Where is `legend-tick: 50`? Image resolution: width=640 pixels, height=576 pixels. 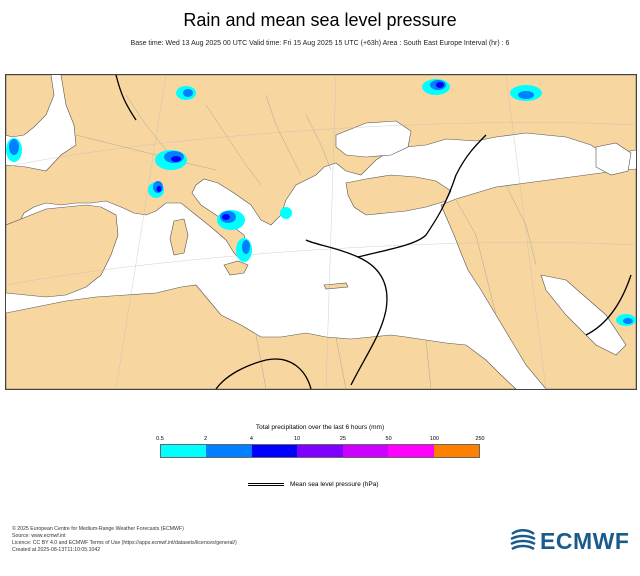 legend-tick: 50 is located at coordinates (388, 439).